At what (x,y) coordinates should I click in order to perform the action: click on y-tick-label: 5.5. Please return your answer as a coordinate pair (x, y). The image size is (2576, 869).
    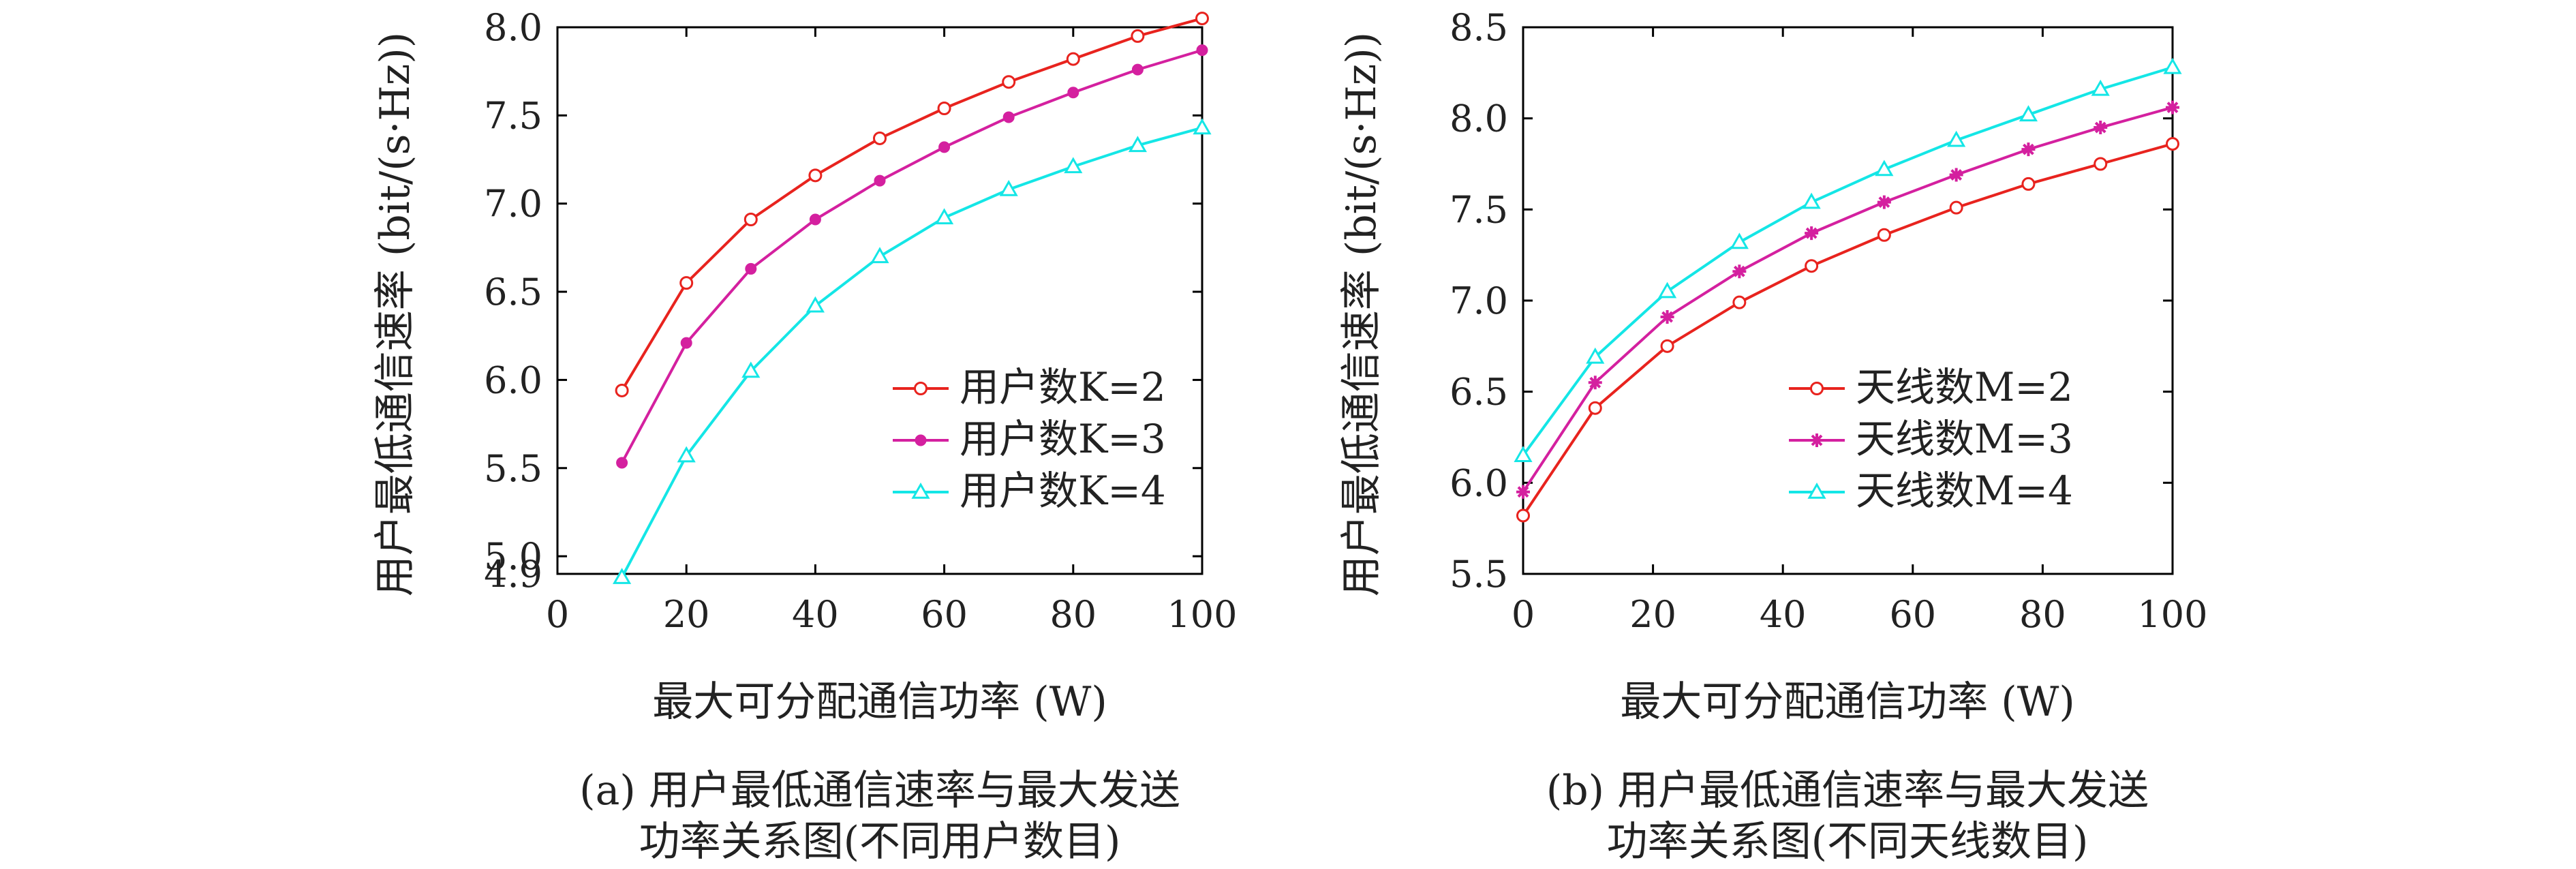
    Looking at the image, I should click on (513, 468).